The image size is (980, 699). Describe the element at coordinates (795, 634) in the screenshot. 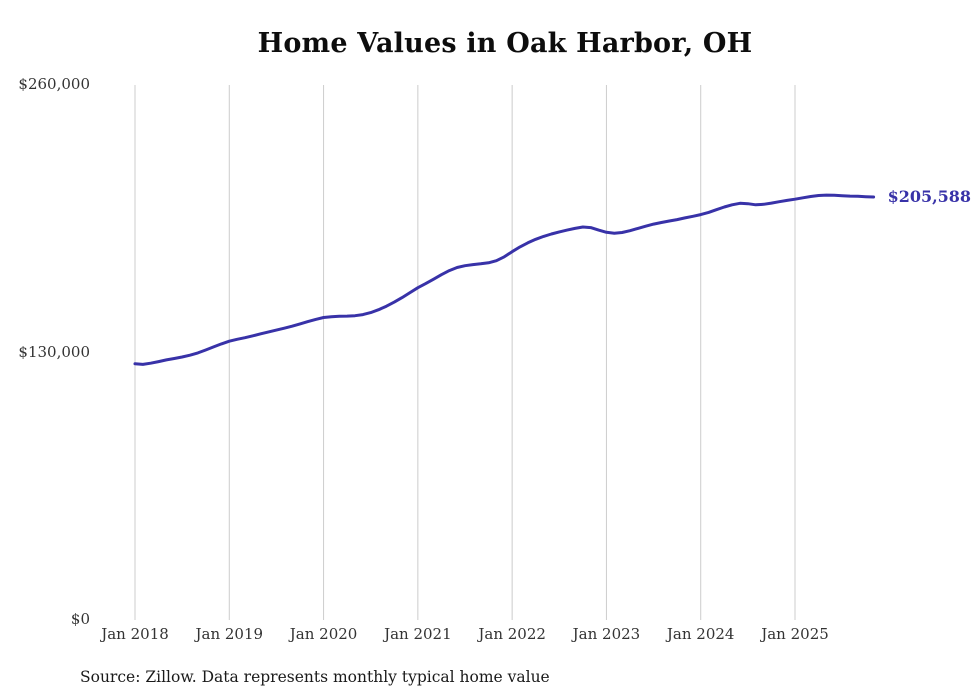

I see `x-axis-tick-label: Jan 2025` at that location.